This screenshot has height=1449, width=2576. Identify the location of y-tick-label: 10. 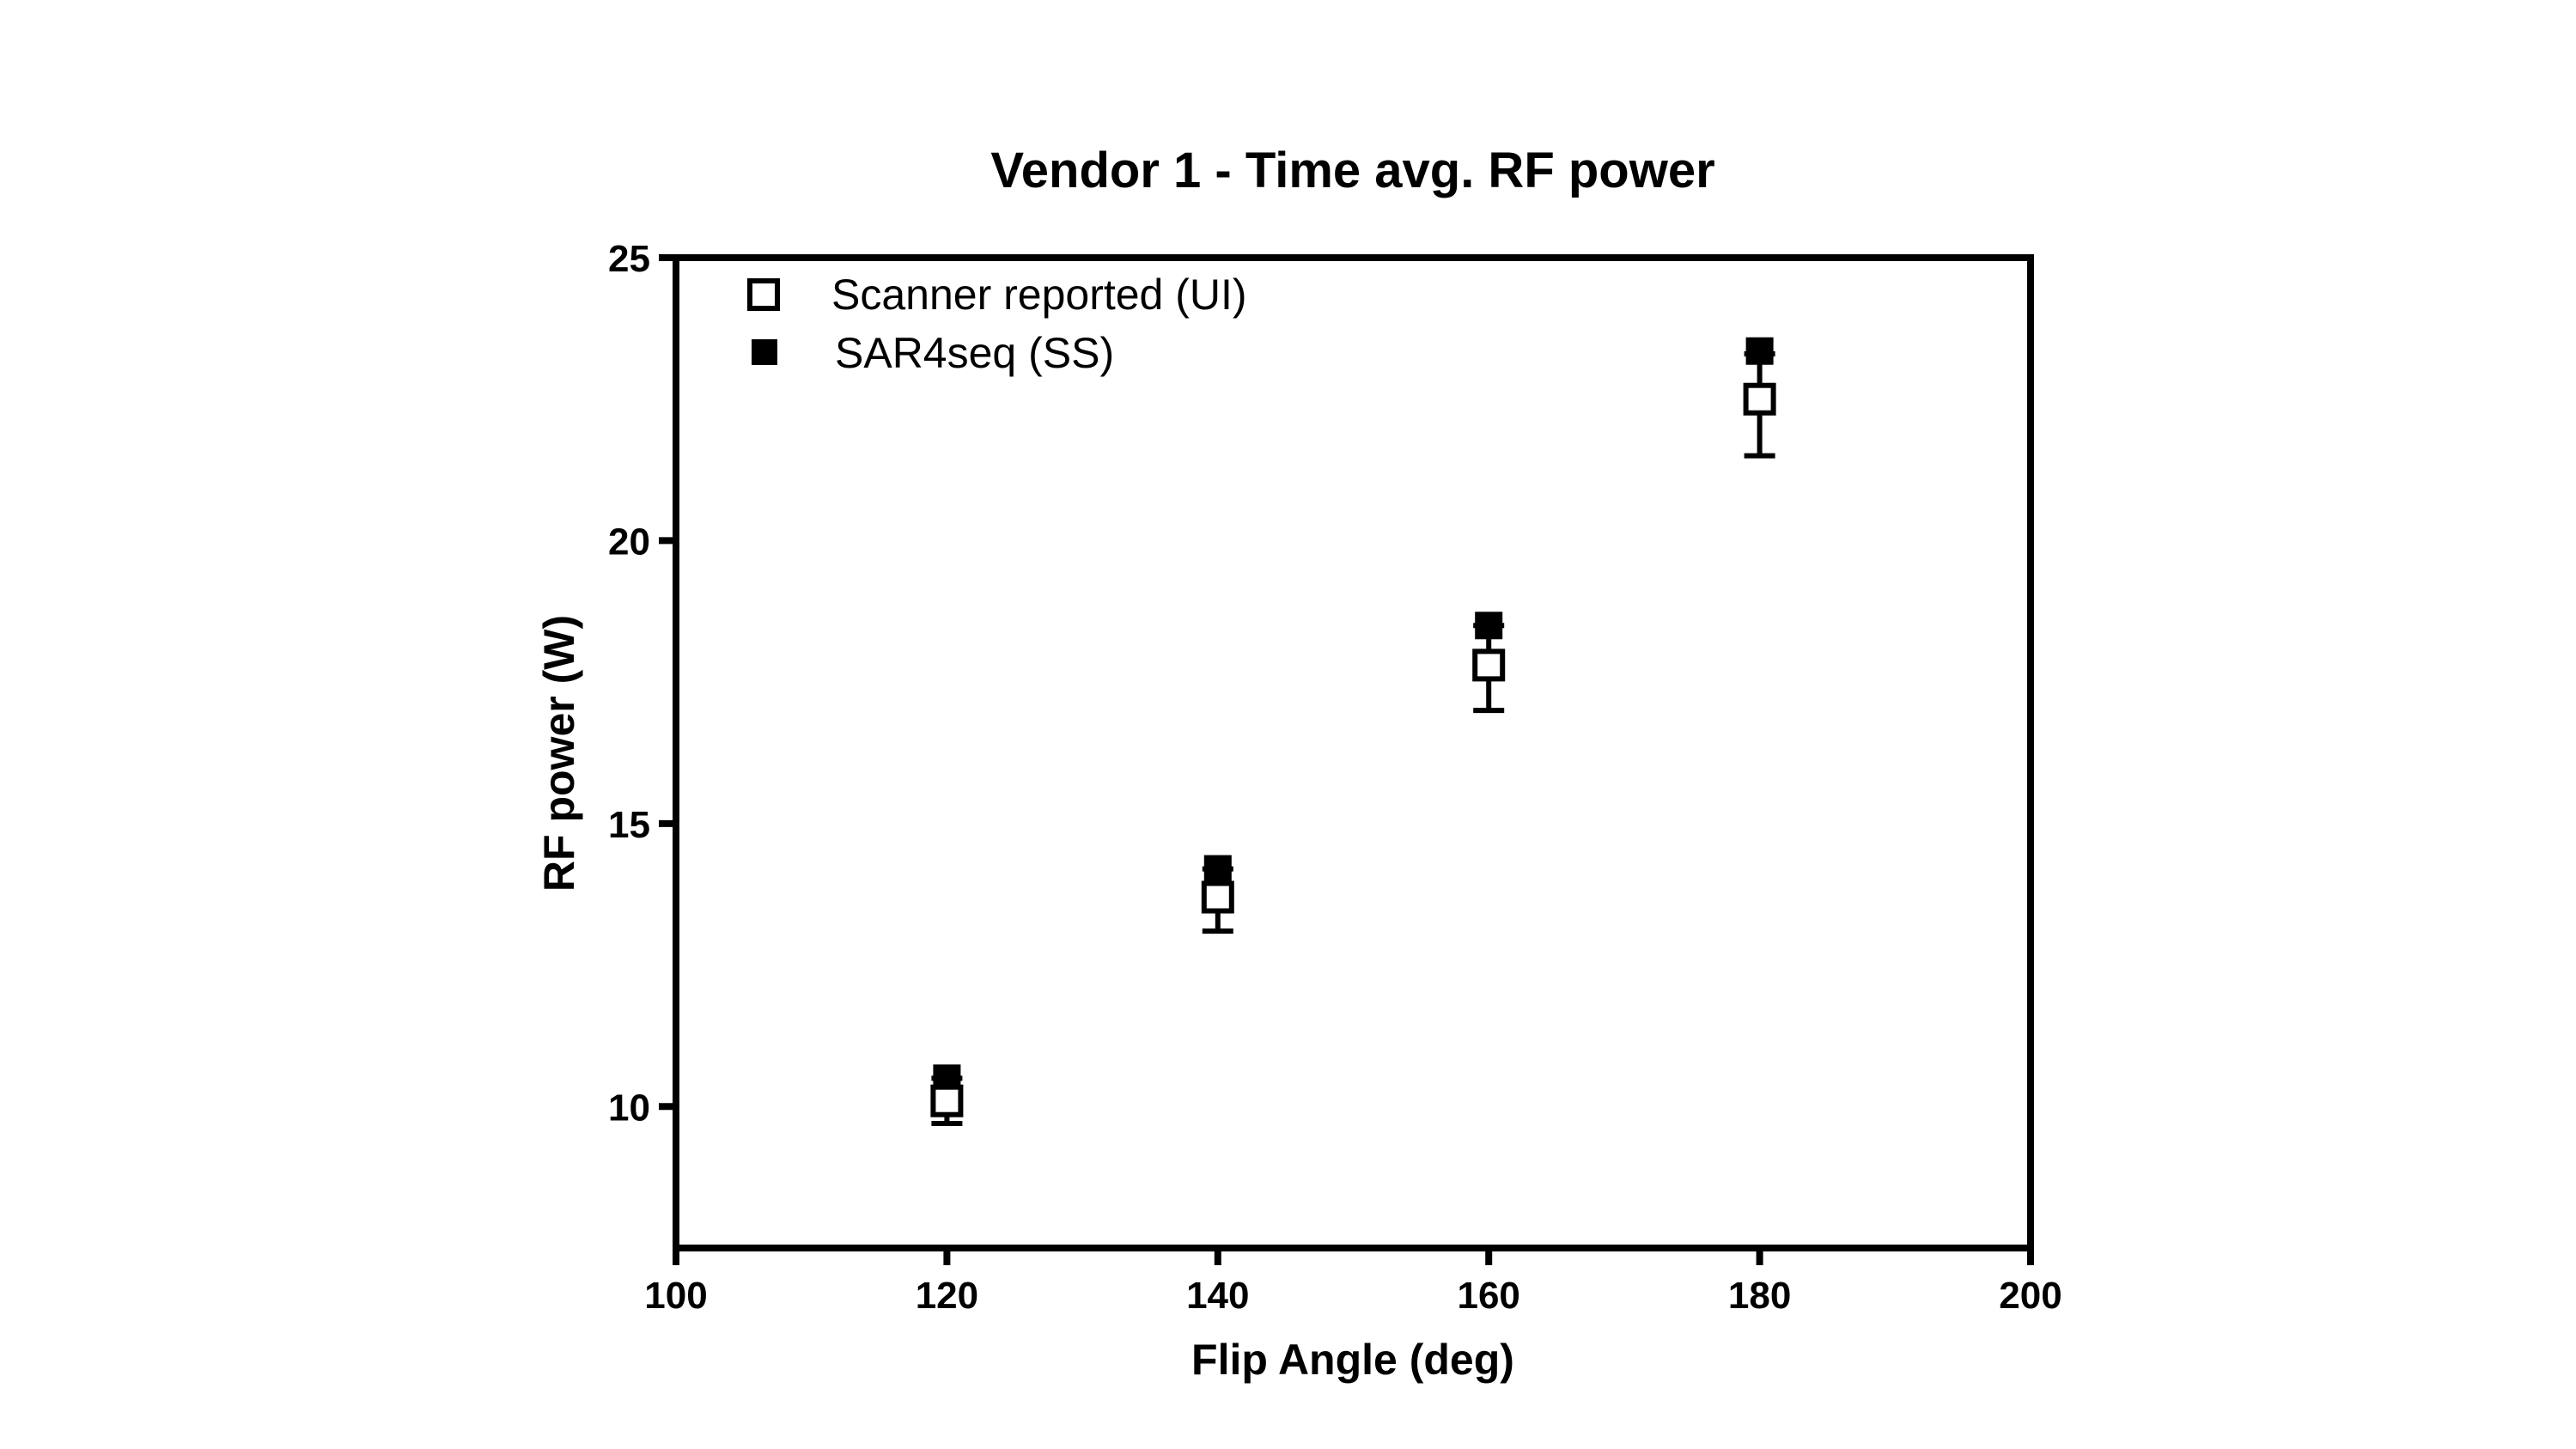
(629, 1108).